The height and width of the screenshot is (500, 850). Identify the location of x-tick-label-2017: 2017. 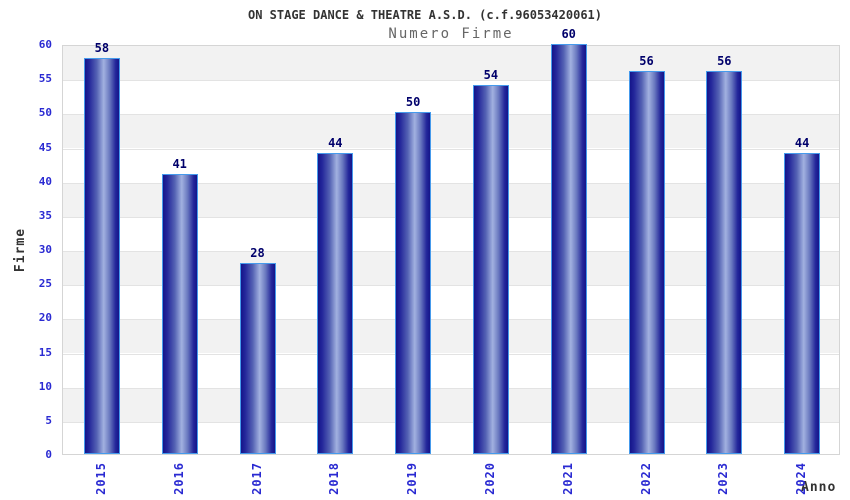
(256, 478).